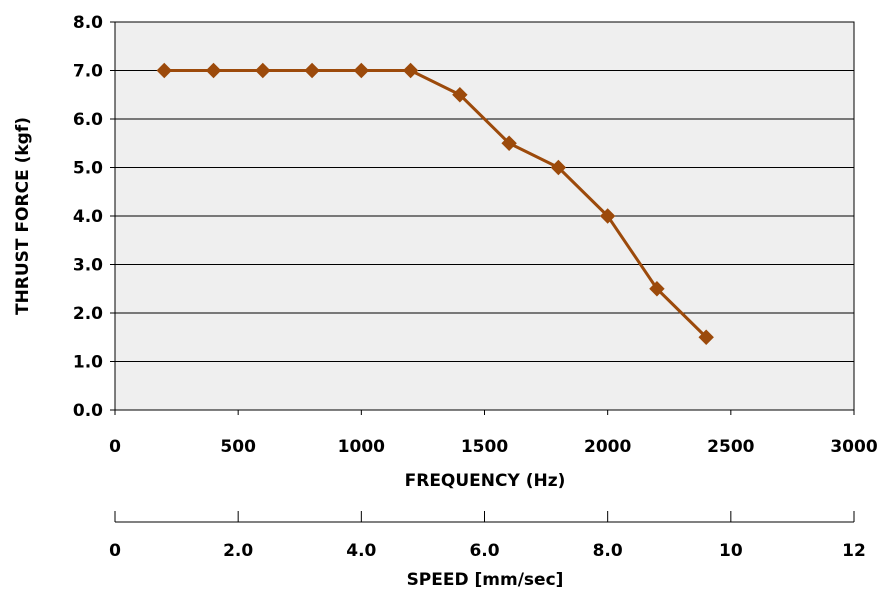  Describe the element at coordinates (88, 120) in the screenshot. I see `y-tick-label: 6.0` at that location.